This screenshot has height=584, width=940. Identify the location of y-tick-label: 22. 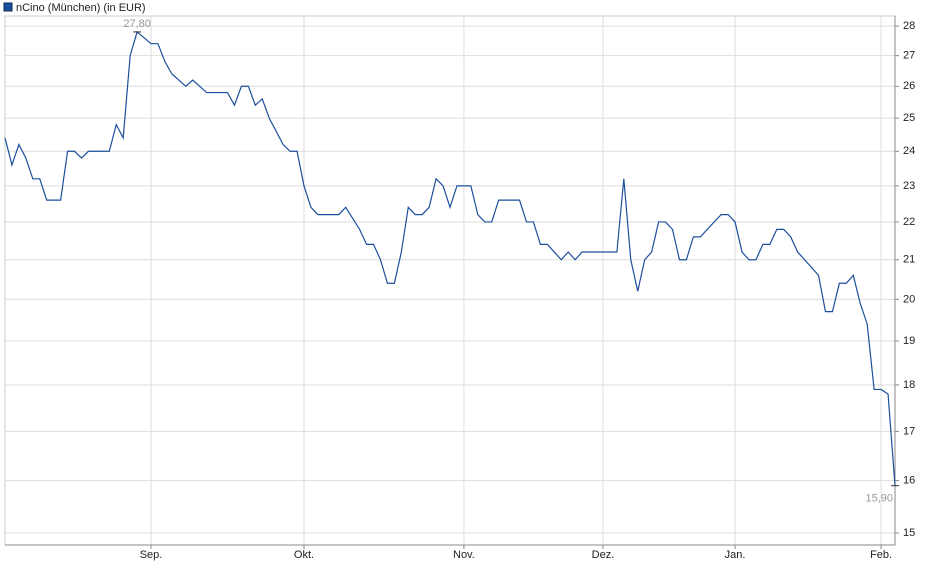
(909, 222).